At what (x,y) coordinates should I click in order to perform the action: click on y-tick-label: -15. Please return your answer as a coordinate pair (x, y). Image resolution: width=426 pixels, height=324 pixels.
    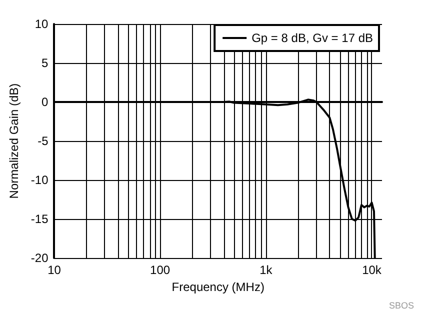
    Looking at the image, I should click on (39, 219).